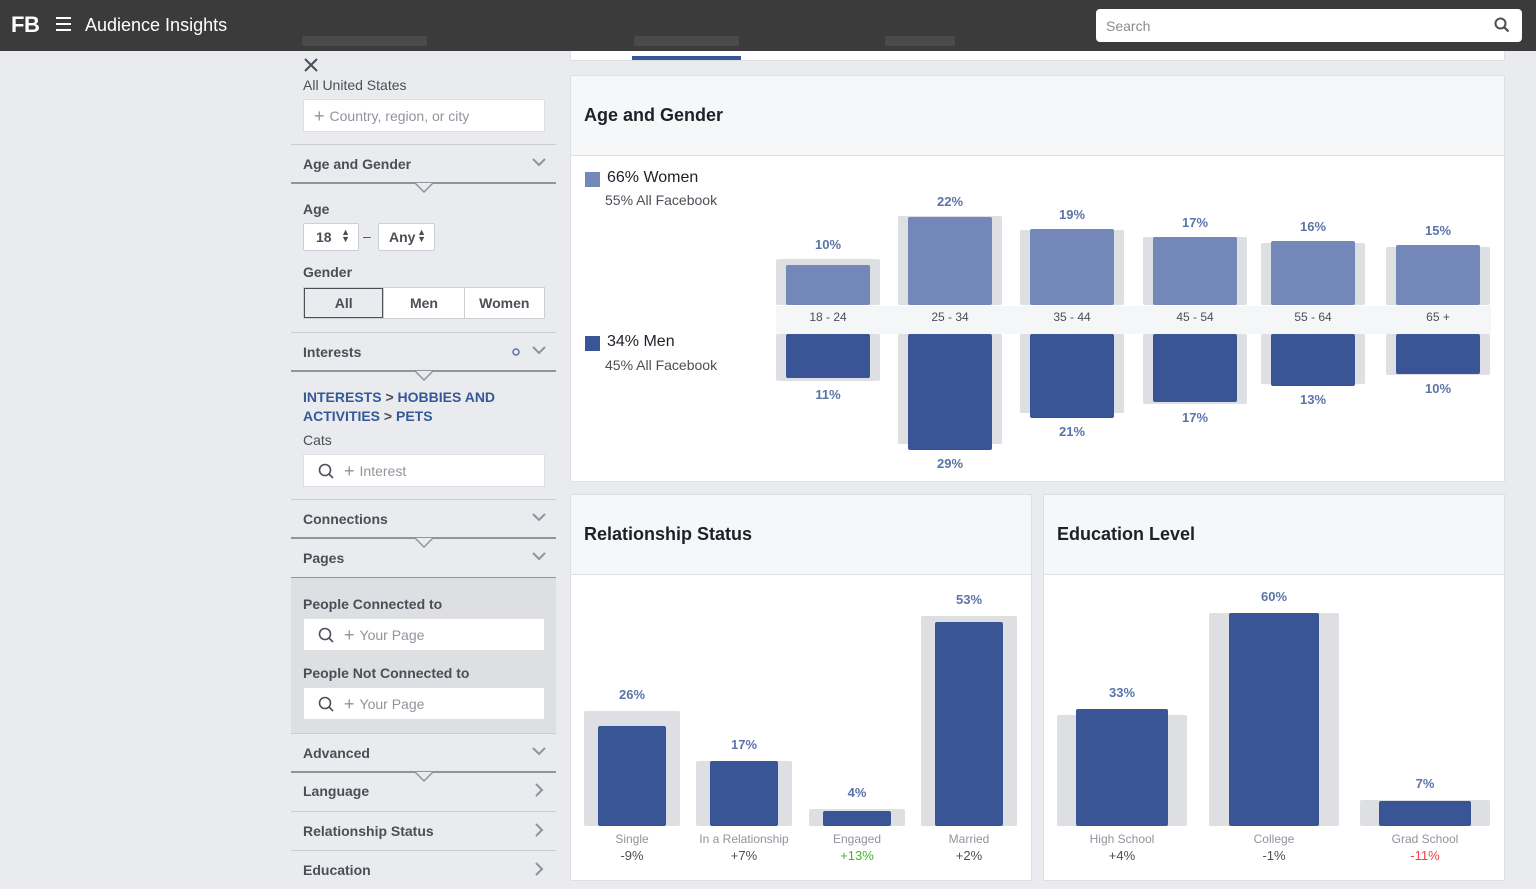 The height and width of the screenshot is (889, 1536). I want to click on education-category-label: College, so click(1274, 839).